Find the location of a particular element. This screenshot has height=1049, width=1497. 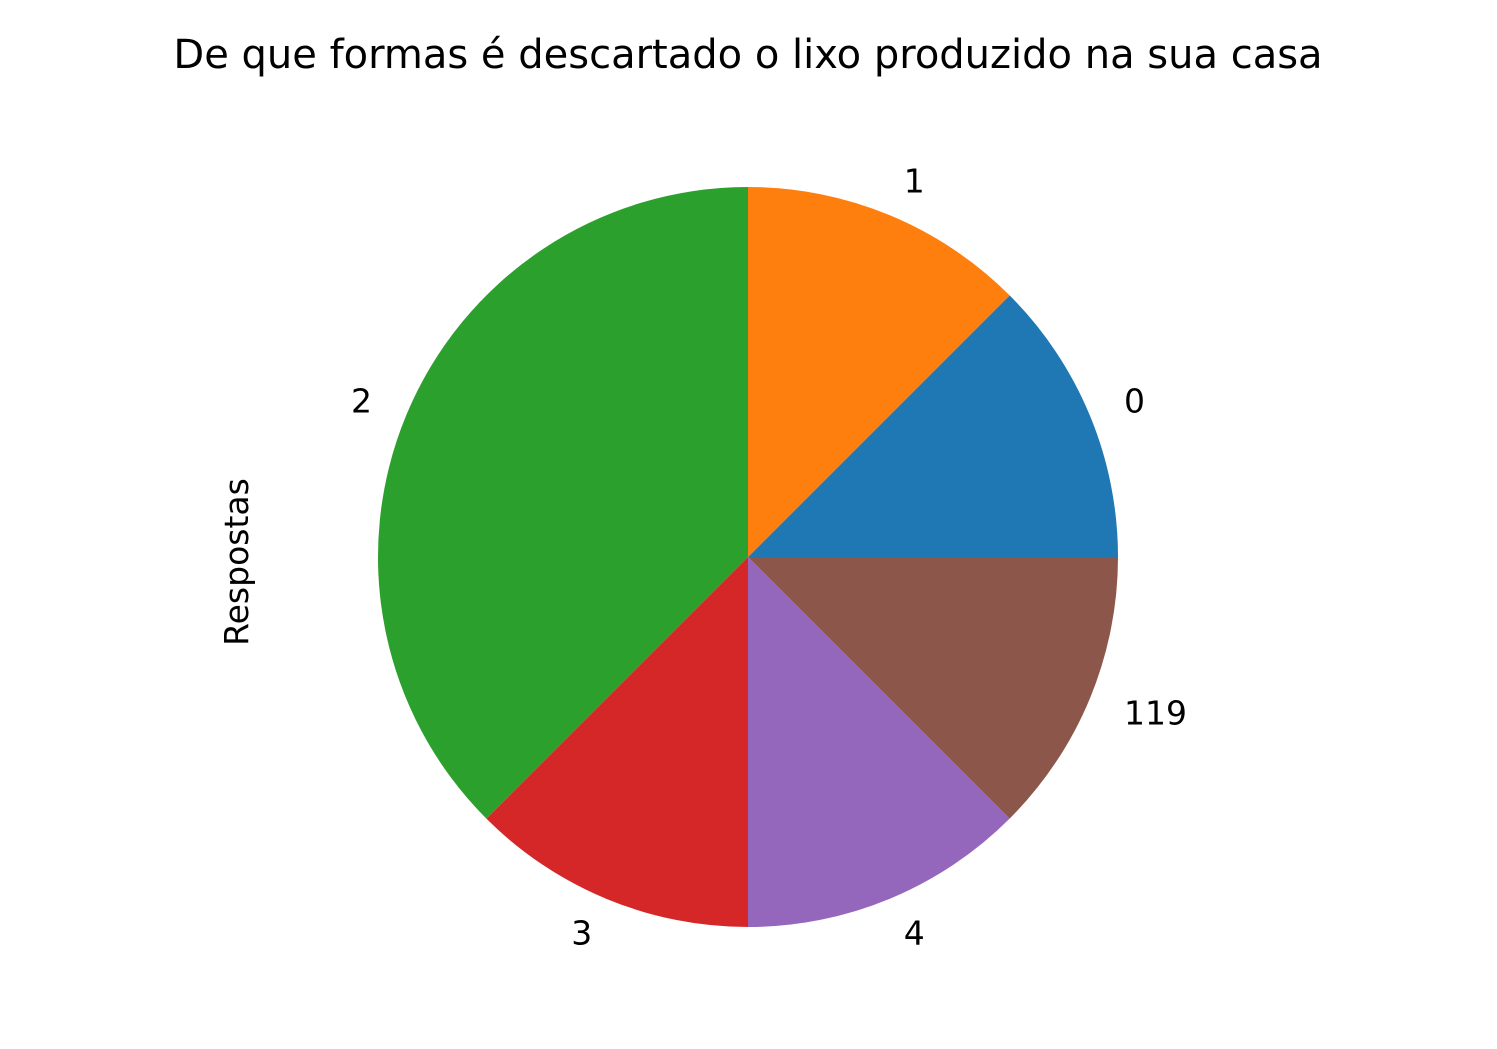

slice-label-4: 4 is located at coordinates (914, 933).